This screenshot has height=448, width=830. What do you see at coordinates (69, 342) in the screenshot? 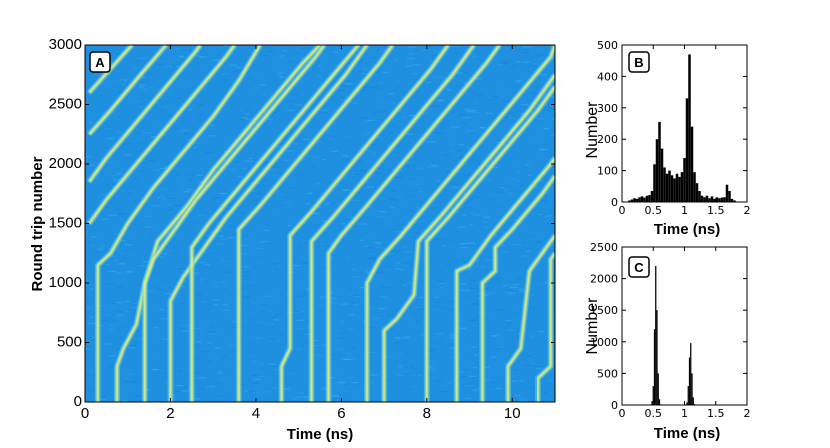
I see `y-tick-label: 500` at bounding box center [69, 342].